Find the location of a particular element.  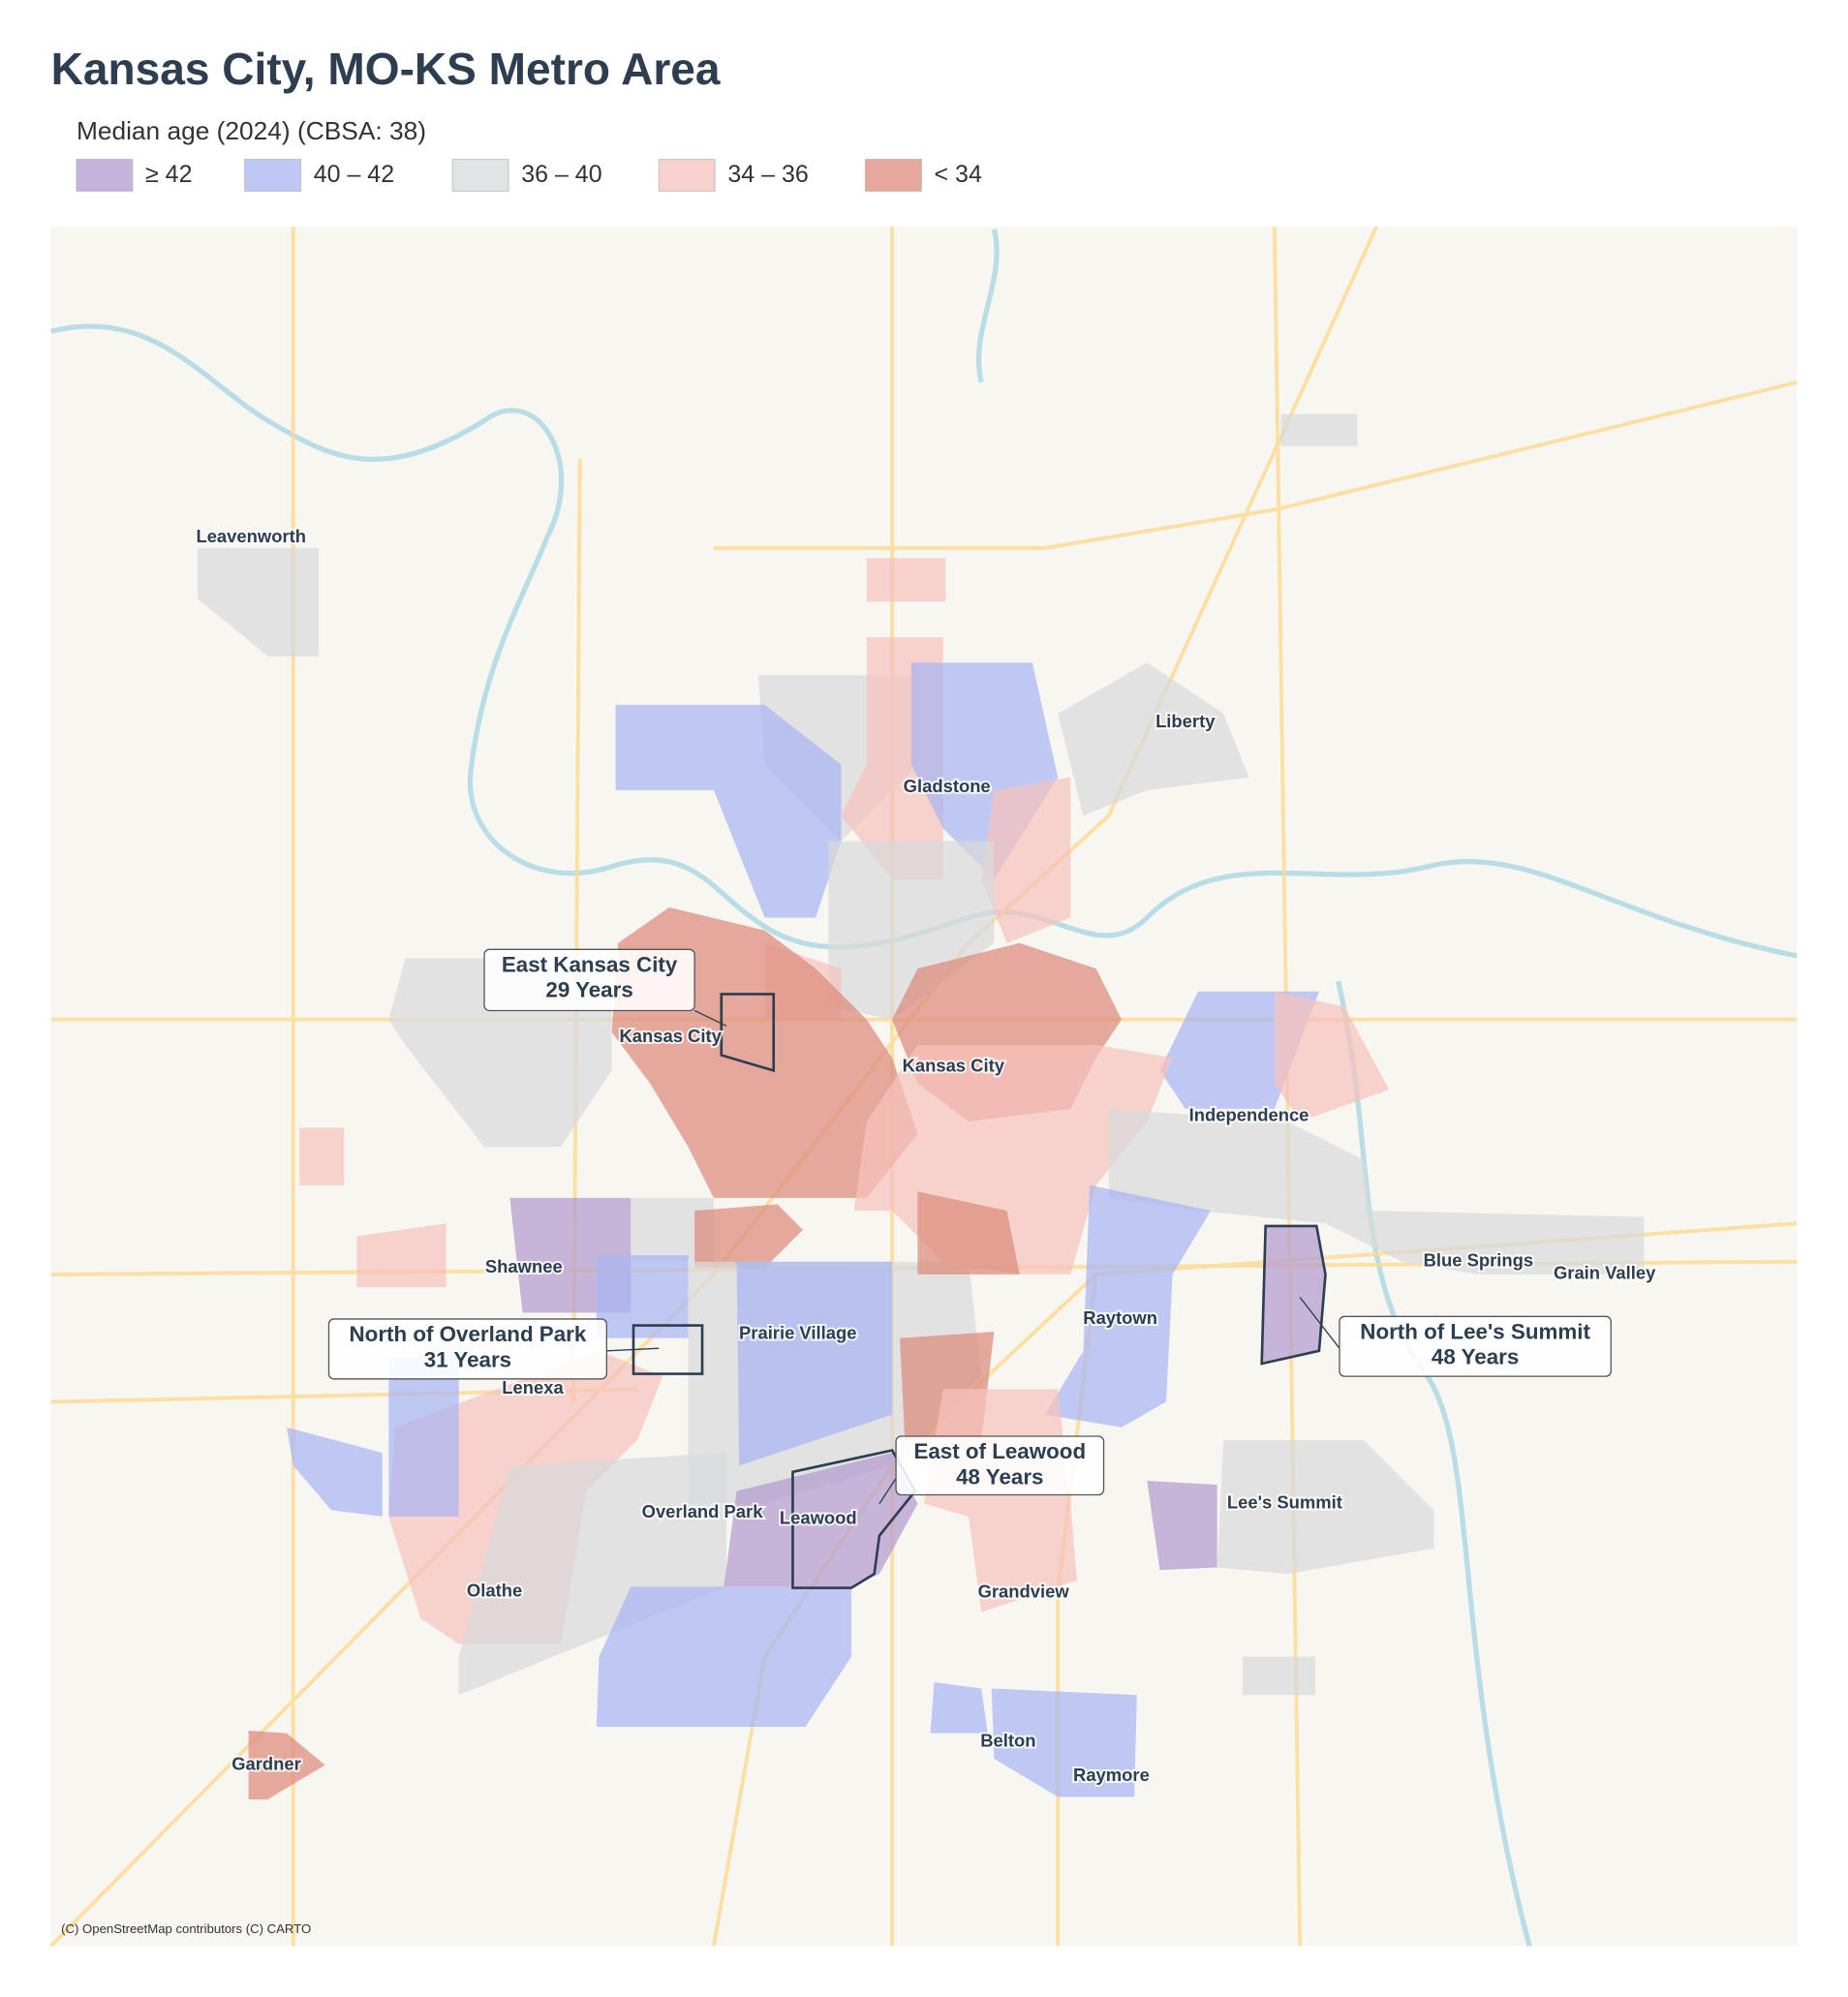

callout-name: East Kansas City is located at coordinates (590, 964).